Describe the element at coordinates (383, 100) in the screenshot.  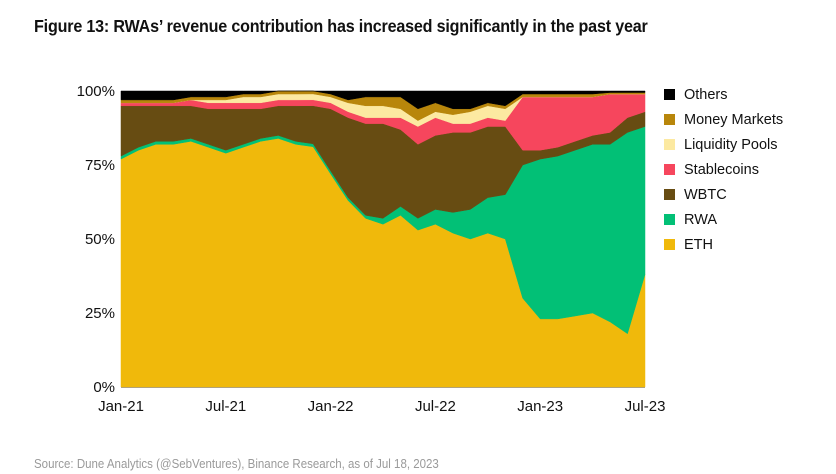
I see `area-others` at that location.